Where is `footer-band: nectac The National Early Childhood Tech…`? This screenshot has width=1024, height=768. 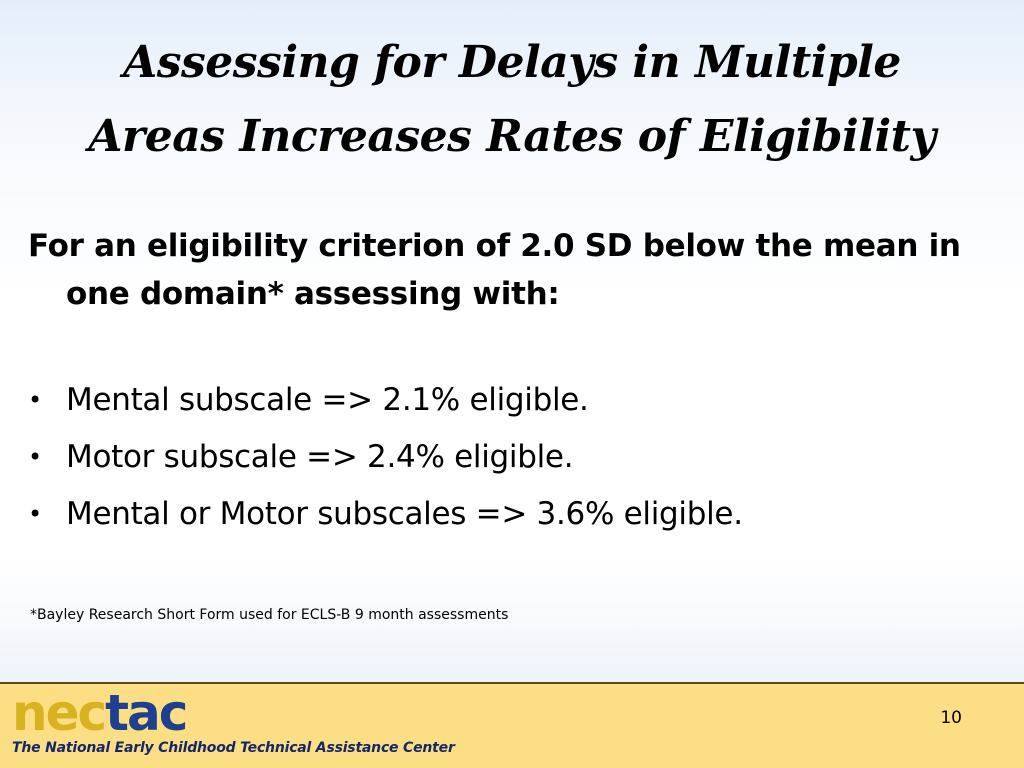
footer-band: nectac The National Early Childhood Tech… is located at coordinates (512, 725).